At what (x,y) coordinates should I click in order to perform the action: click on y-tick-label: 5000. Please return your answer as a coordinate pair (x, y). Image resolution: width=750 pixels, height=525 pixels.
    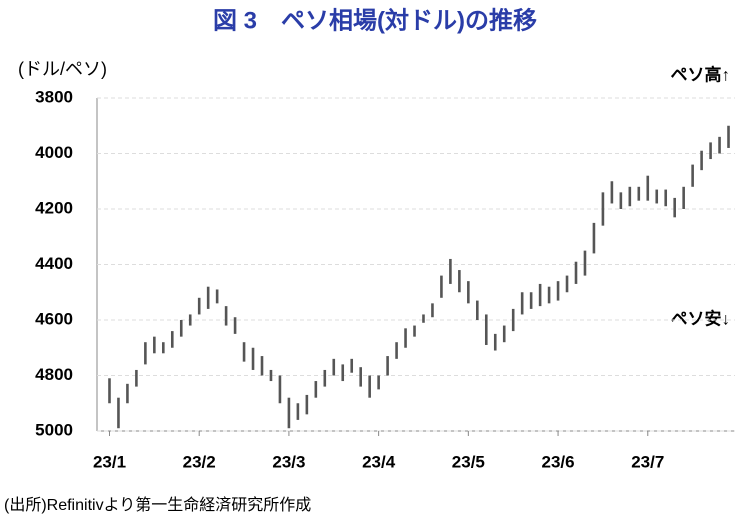
    Looking at the image, I should click on (54, 429).